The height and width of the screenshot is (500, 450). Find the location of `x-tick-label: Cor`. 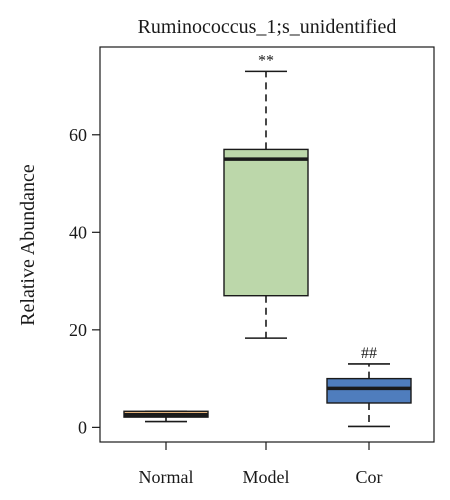

x-tick-label: Cor is located at coordinates (369, 477).